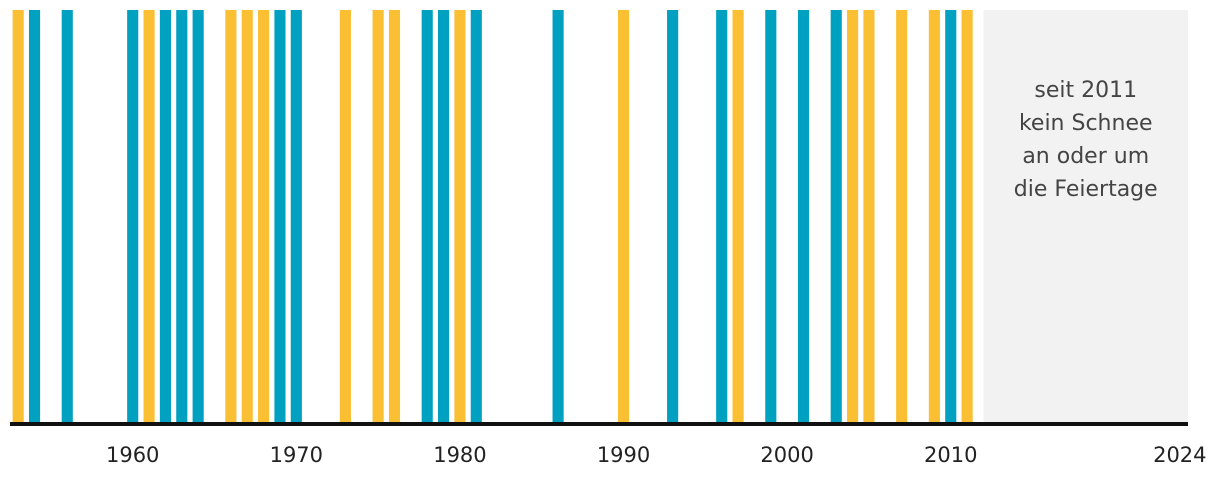 This screenshot has width=1220, height=492. I want to click on x-tick-label: 1980, so click(459, 455).